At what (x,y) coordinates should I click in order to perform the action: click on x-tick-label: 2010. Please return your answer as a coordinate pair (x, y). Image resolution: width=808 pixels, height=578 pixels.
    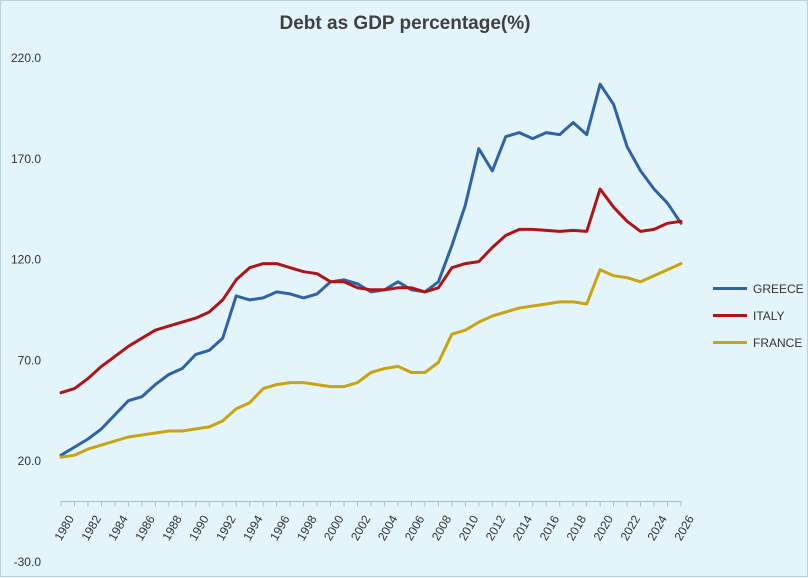
    Looking at the image, I should click on (469, 528).